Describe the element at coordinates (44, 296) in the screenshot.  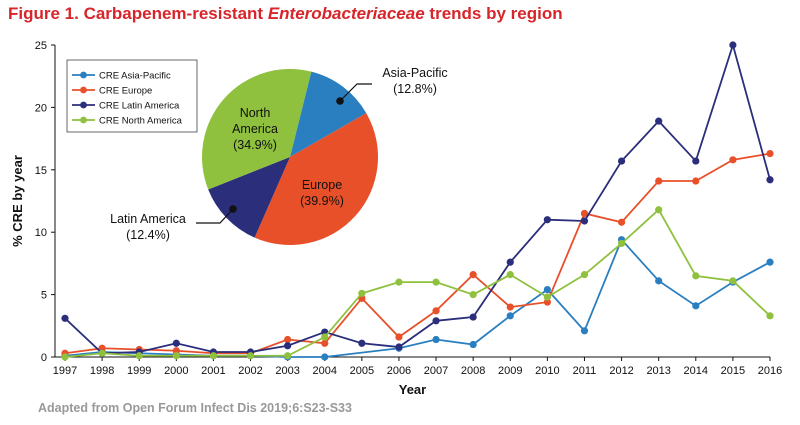
I see `y-tick-label: 5` at that location.